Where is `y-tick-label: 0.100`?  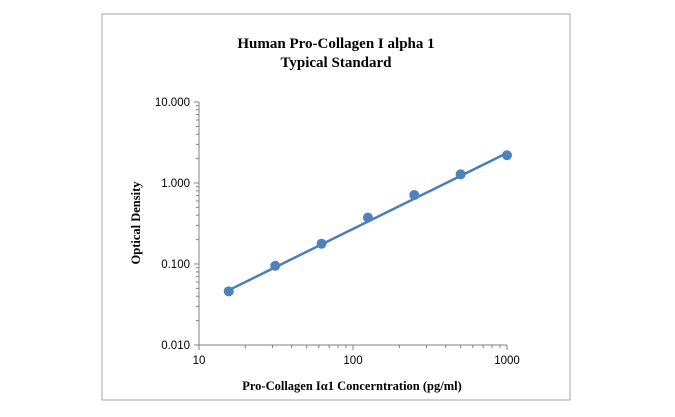
y-tick-label: 0.100 is located at coordinates (175, 265).